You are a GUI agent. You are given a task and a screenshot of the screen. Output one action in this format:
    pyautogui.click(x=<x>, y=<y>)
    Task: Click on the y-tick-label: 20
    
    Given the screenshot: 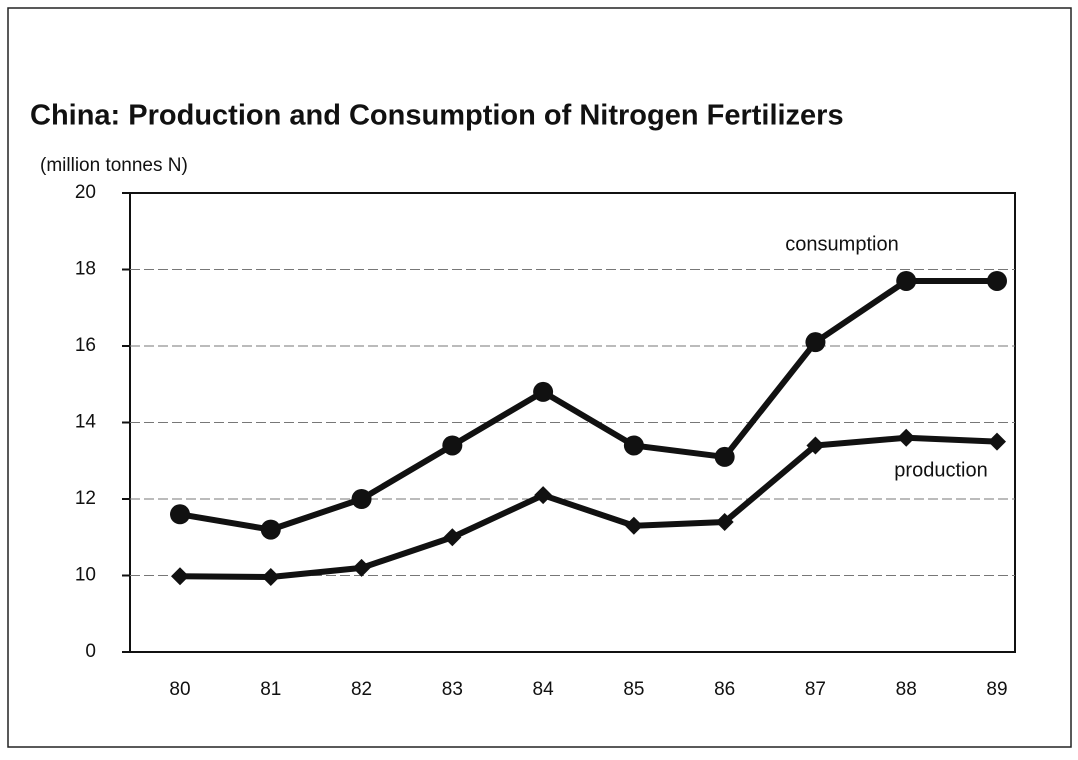 What is the action you would take?
    pyautogui.click(x=85, y=192)
    